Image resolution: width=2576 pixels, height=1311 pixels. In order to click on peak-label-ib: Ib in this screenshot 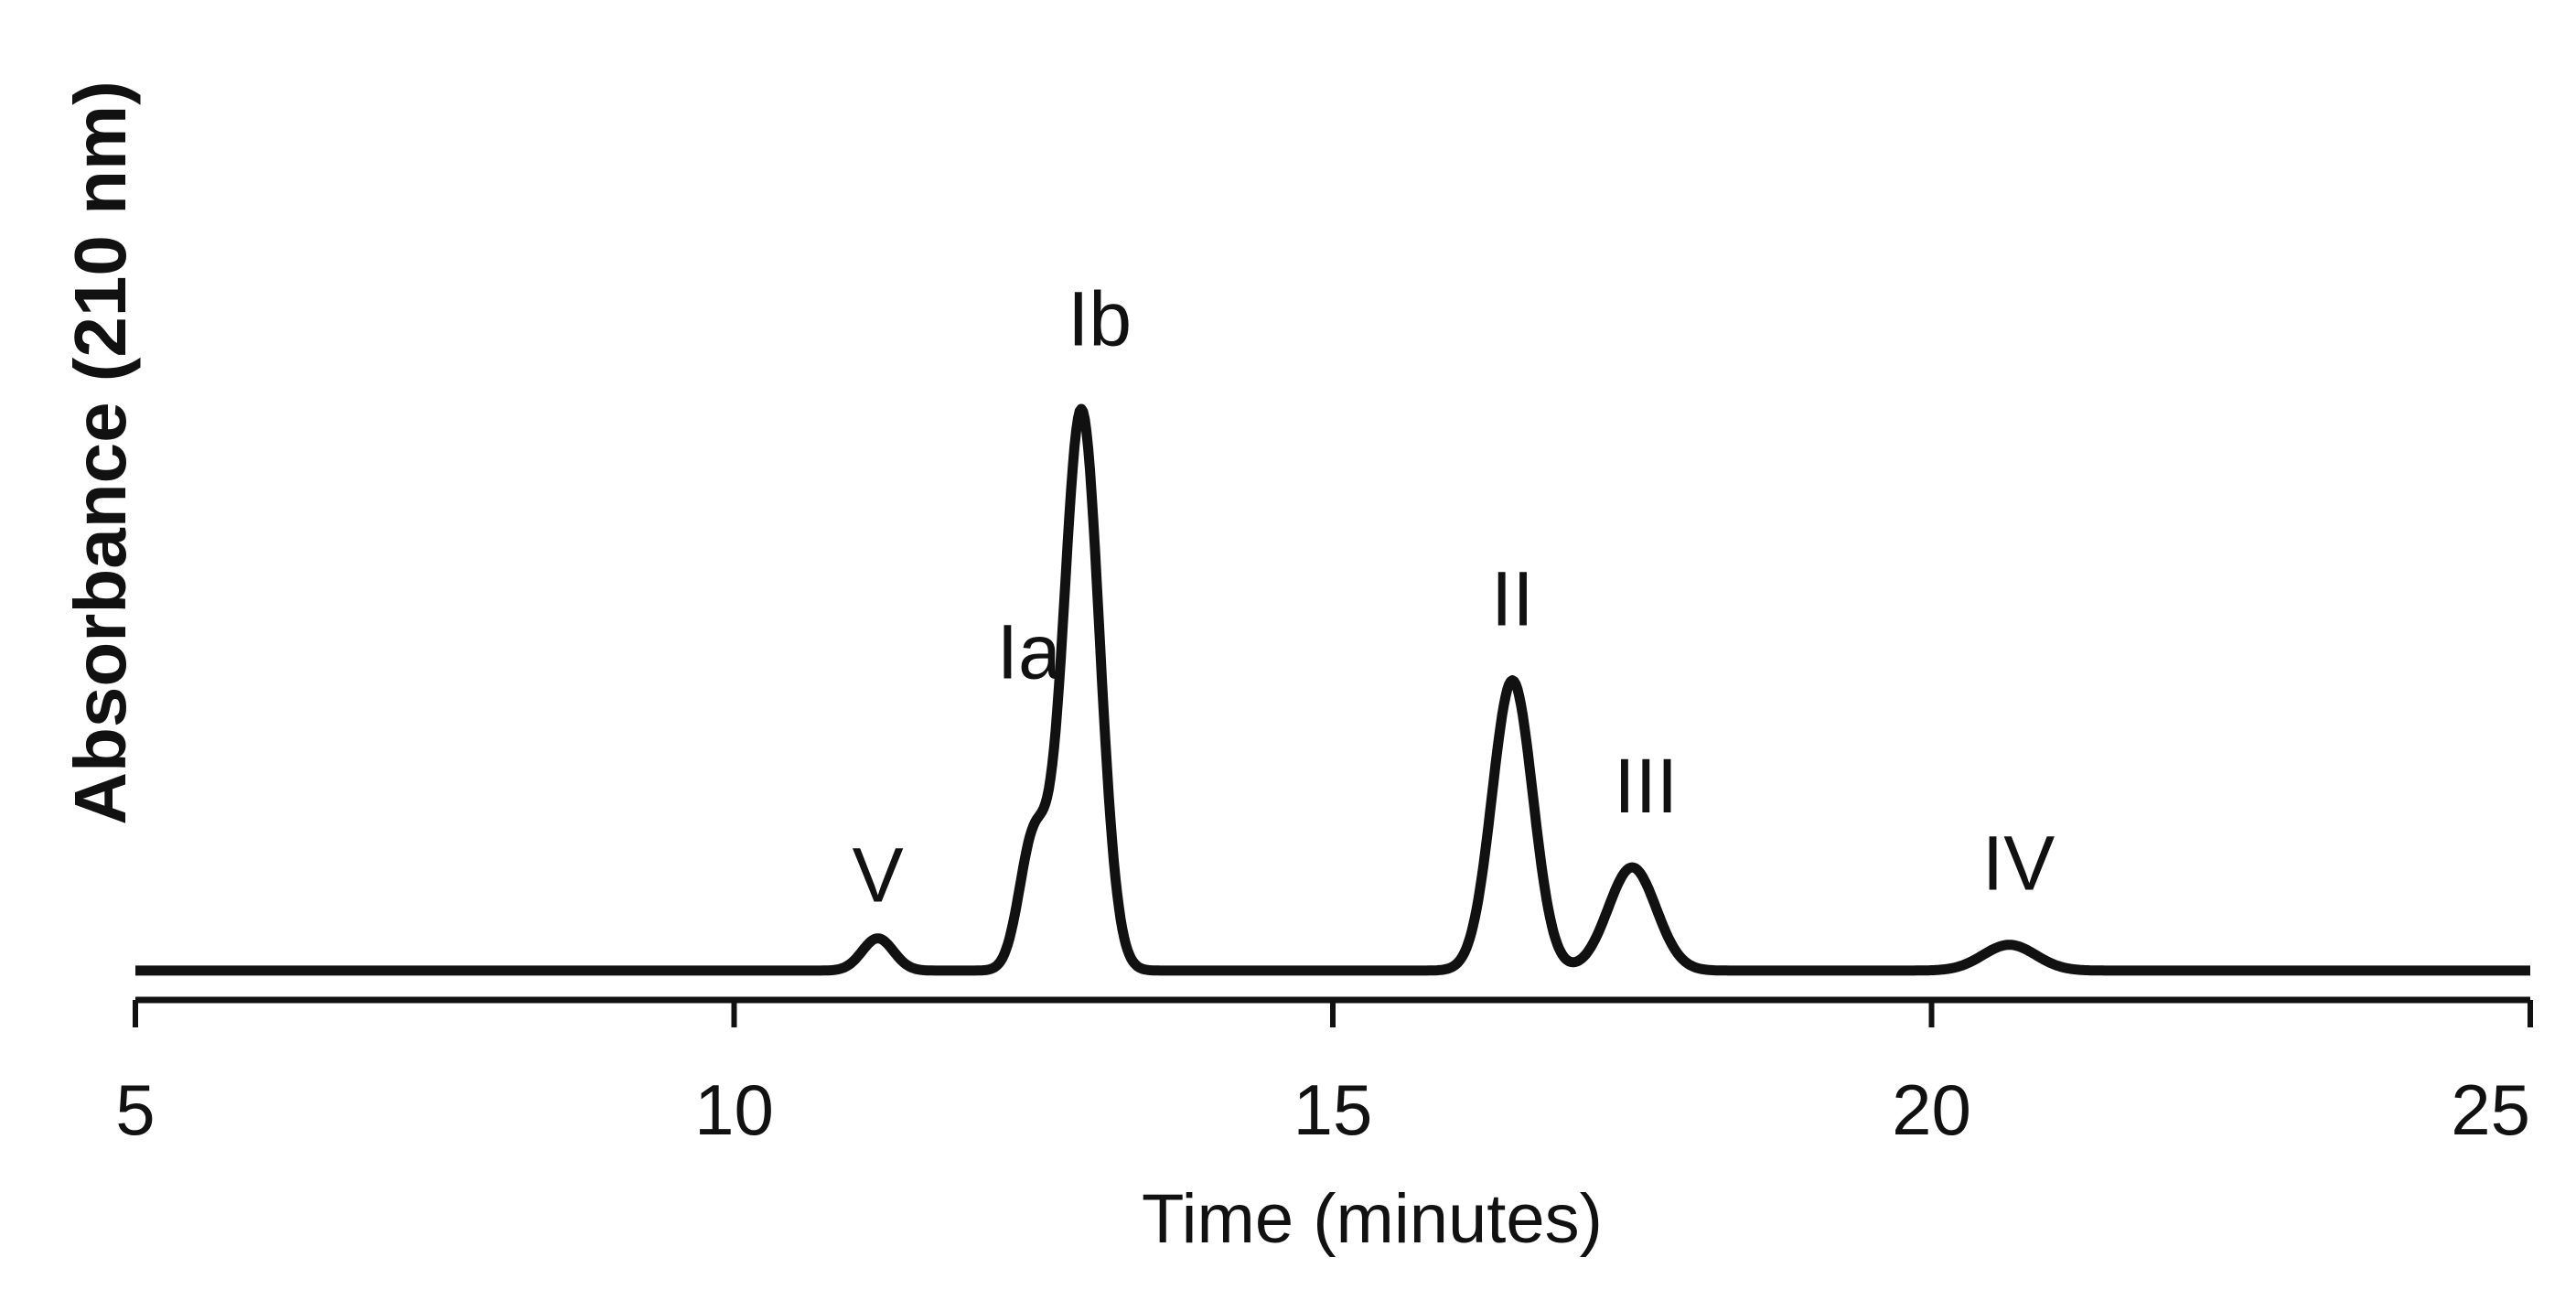, I will do `click(1100, 319)`.